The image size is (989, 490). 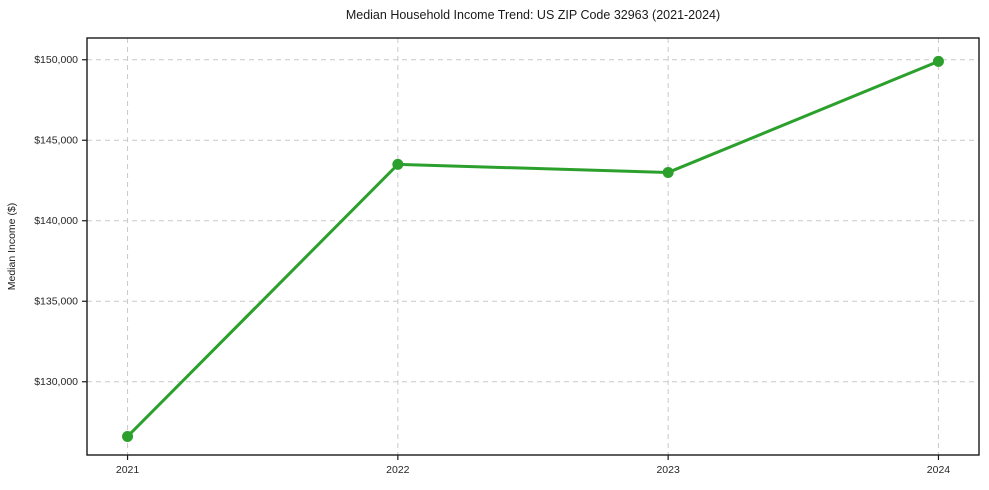 What do you see at coordinates (398, 164) in the screenshot?
I see `data-point-2022` at bounding box center [398, 164].